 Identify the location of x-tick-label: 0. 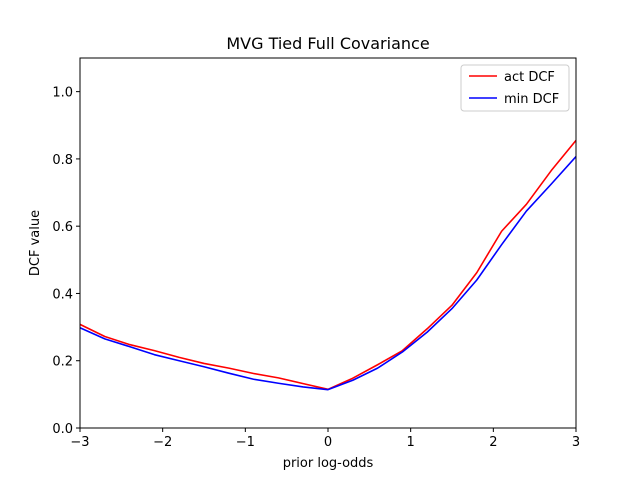
(328, 442).